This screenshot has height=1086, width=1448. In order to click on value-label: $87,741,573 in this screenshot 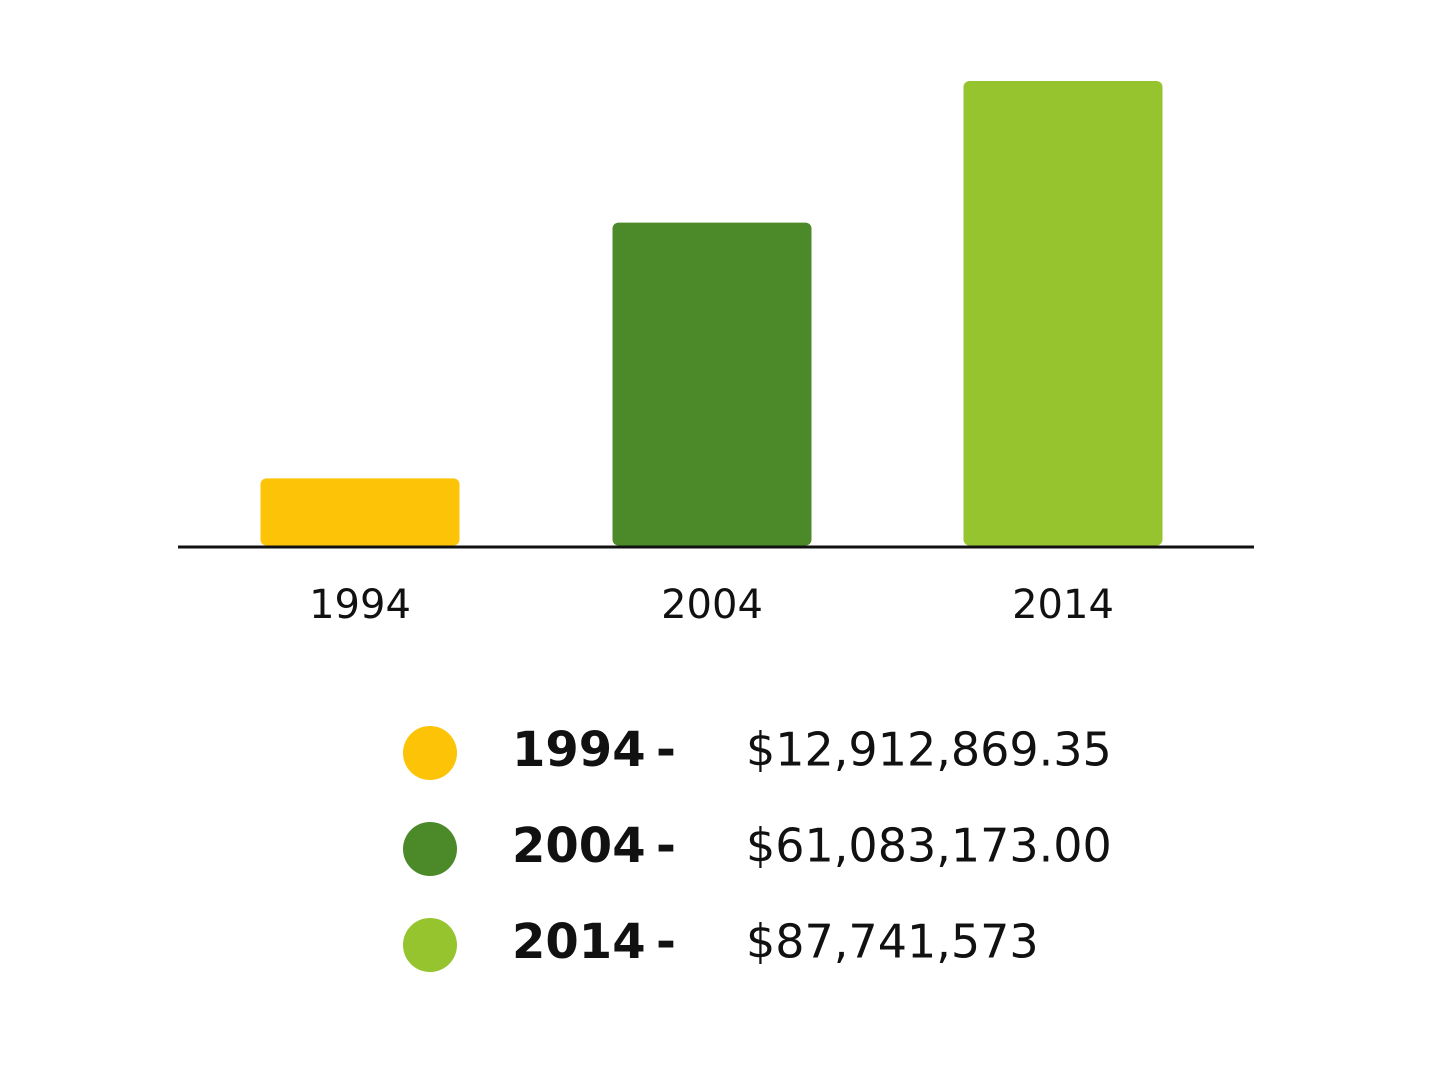, I will do `click(892, 942)`.